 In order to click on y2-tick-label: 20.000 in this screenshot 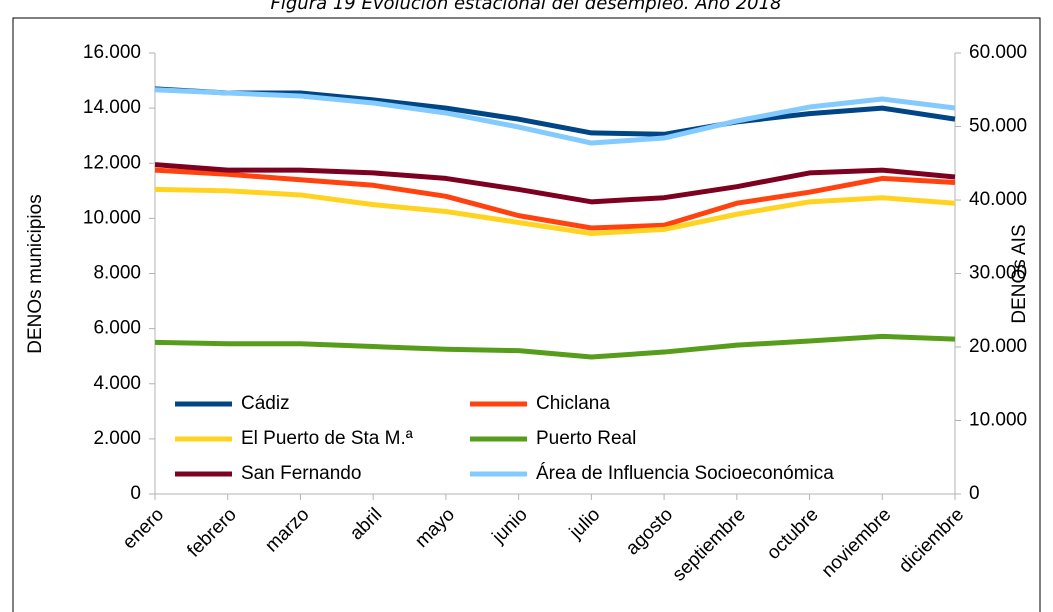, I will do `click(998, 346)`.